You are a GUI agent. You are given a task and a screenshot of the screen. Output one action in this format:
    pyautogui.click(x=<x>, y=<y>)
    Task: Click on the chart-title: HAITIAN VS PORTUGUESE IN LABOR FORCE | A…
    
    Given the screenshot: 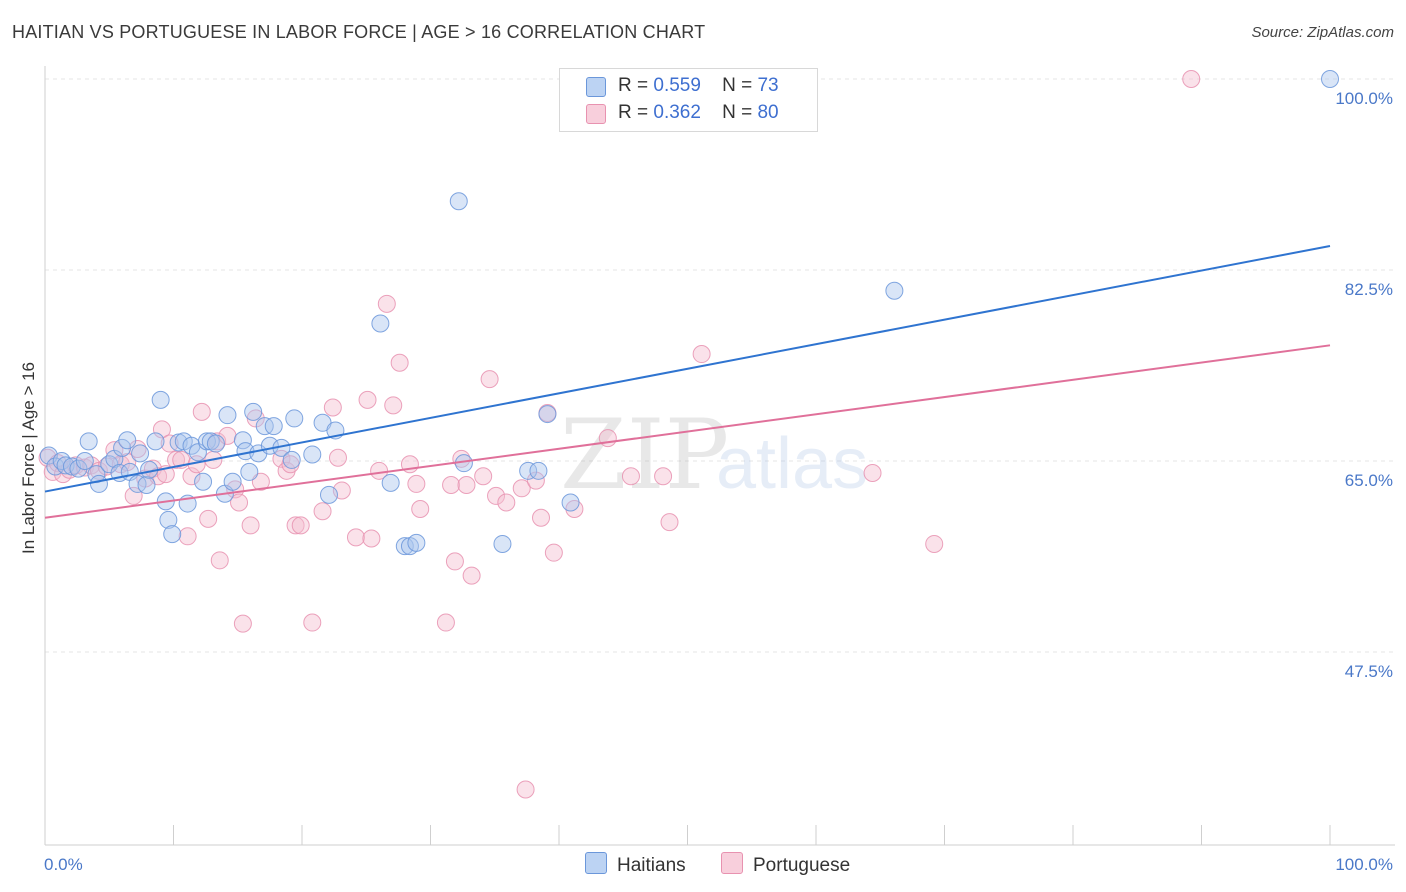 What is the action you would take?
    pyautogui.click(x=359, y=32)
    